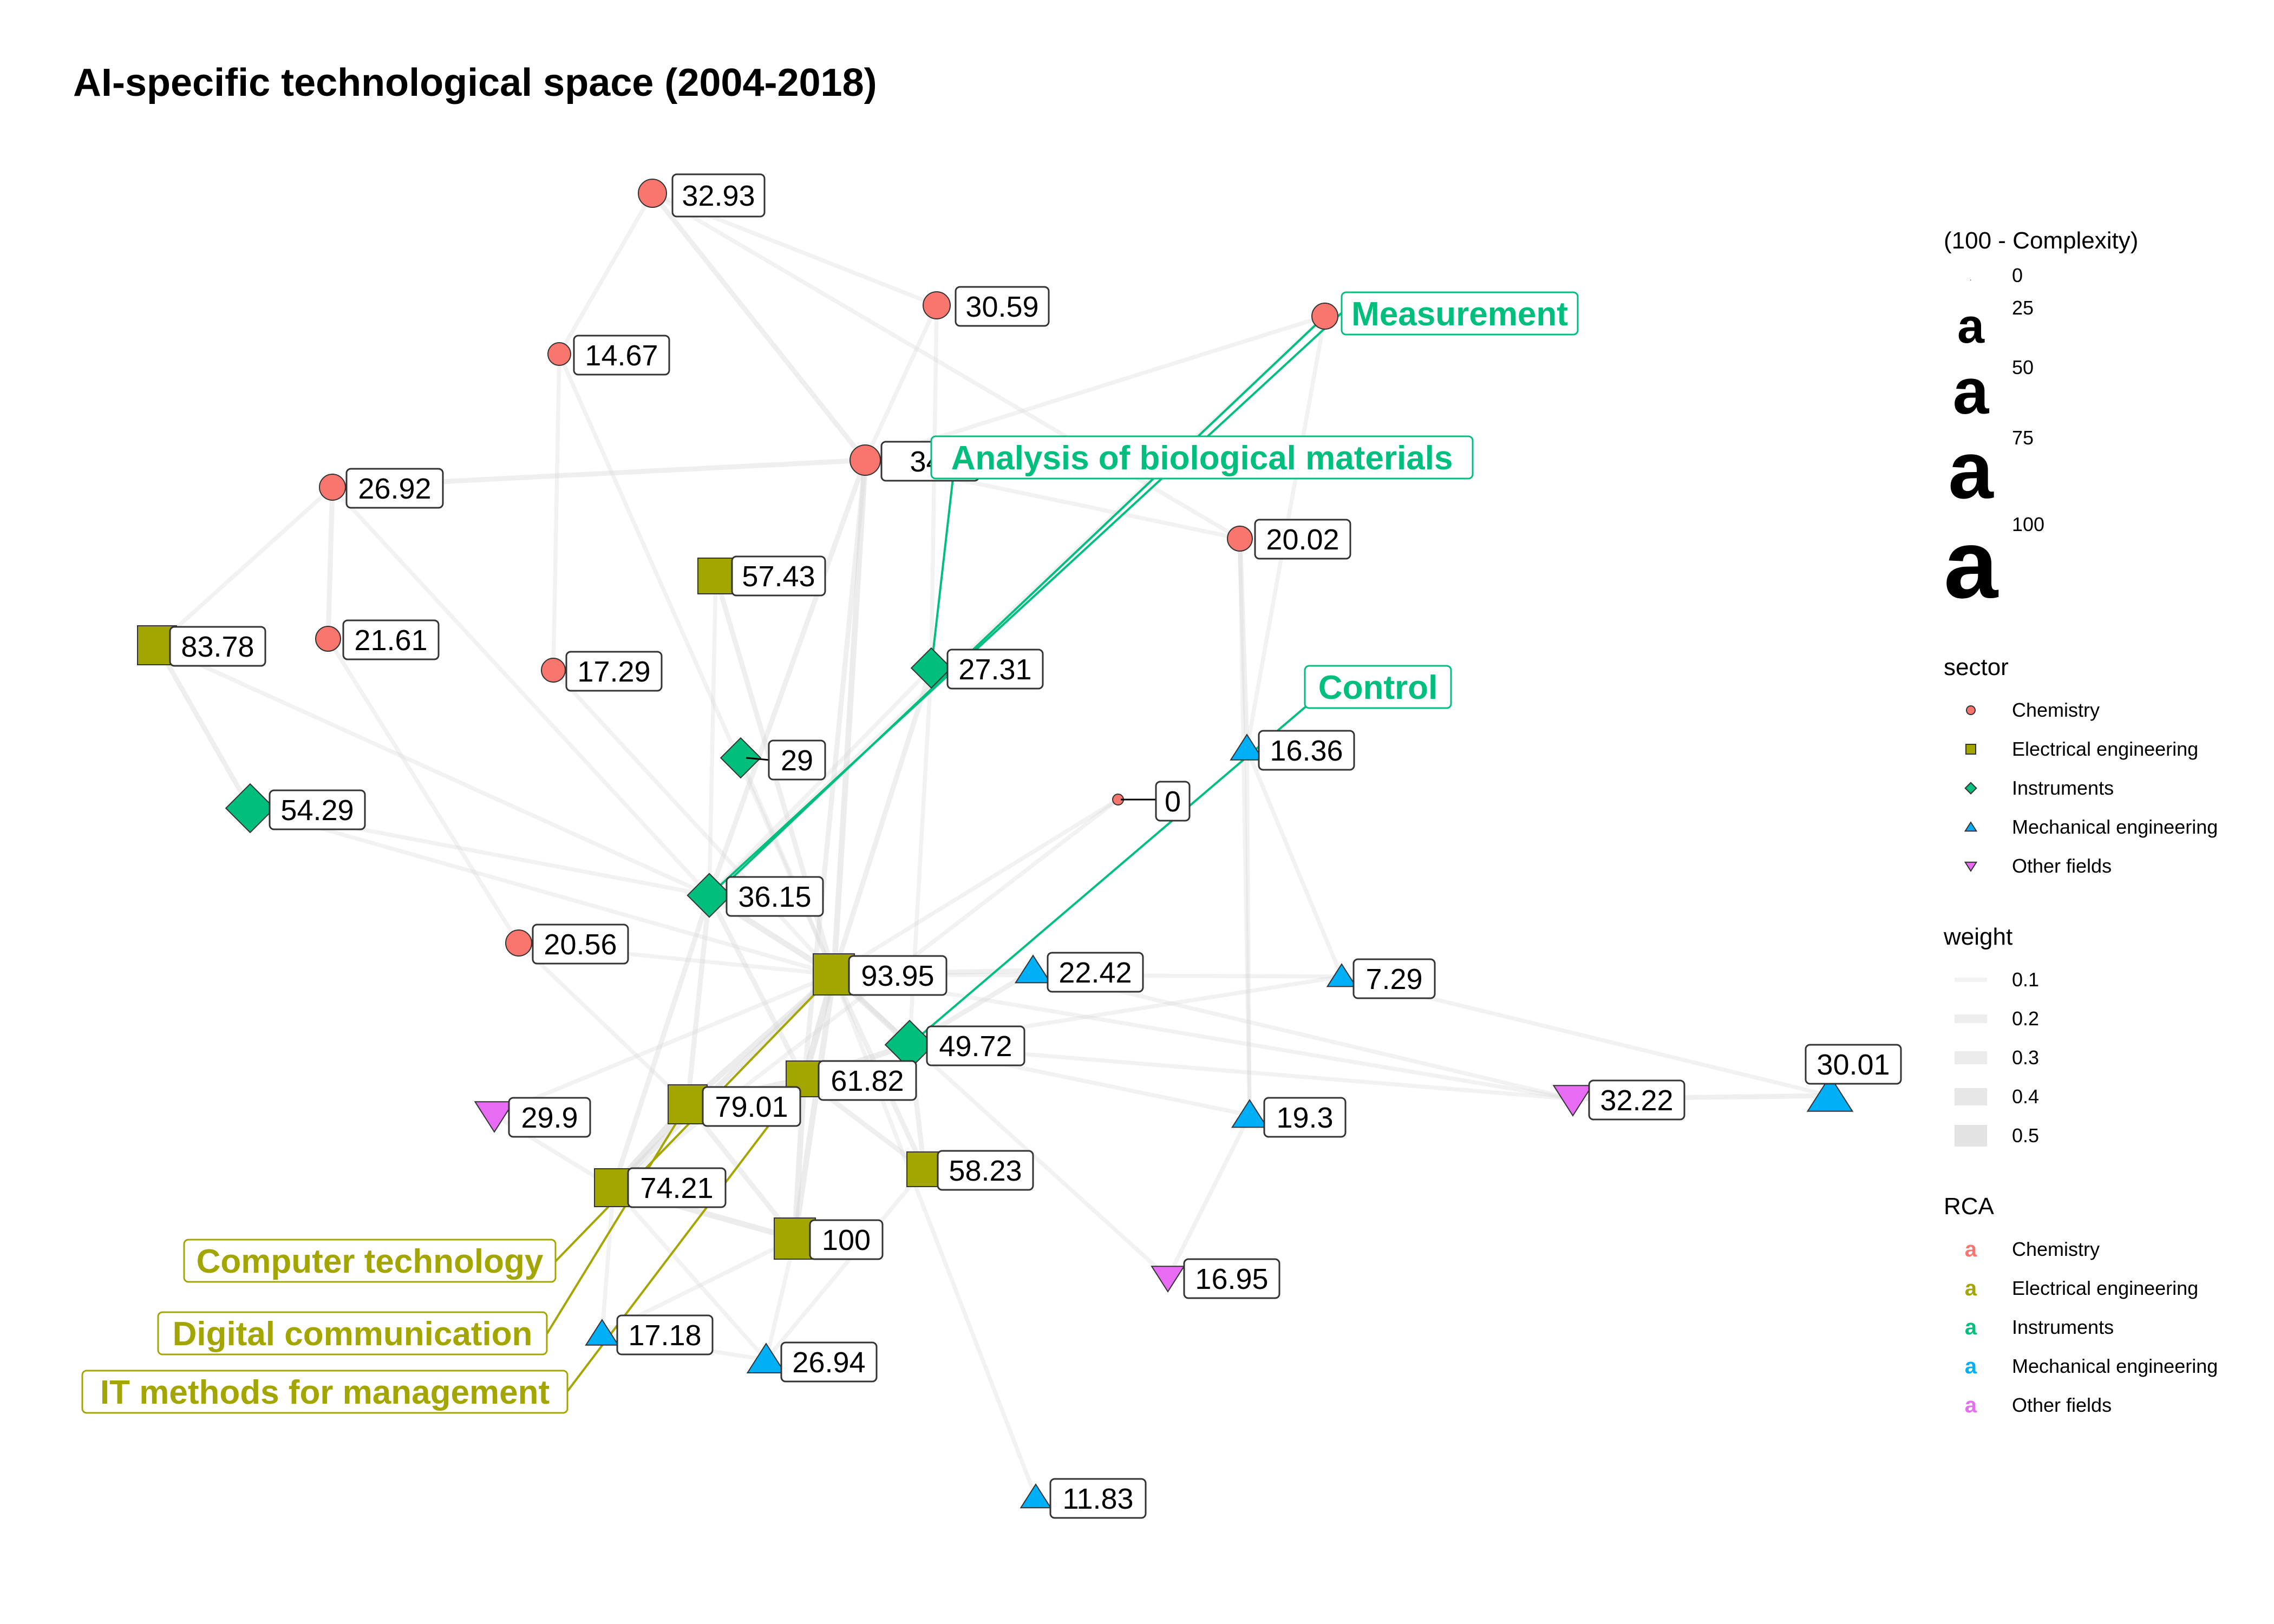 This screenshot has height=1624, width=2274. What do you see at coordinates (1033, 969) in the screenshot?
I see `node-n20-marker` at bounding box center [1033, 969].